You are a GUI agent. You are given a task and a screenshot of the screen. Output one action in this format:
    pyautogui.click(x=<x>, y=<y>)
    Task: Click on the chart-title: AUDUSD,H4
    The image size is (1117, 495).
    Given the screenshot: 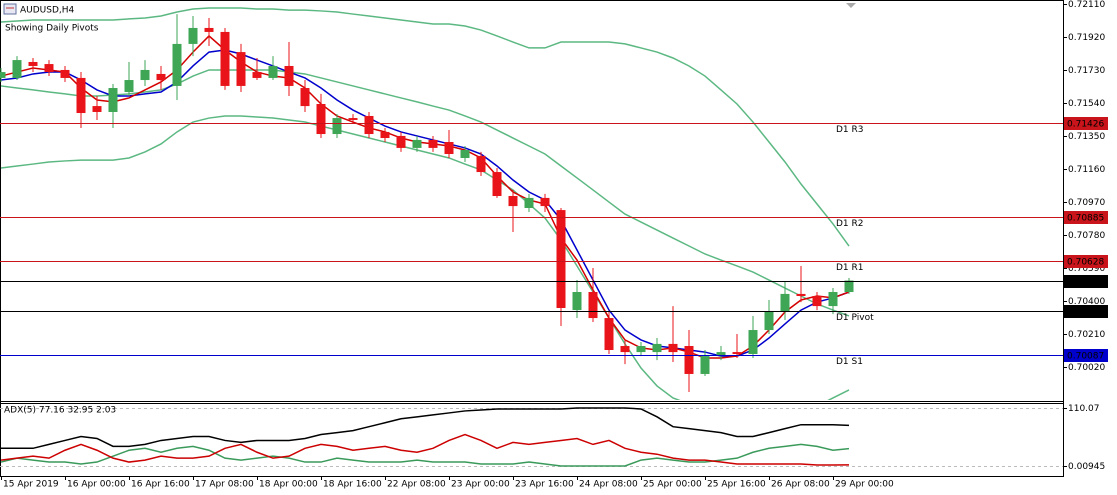 What is the action you would take?
    pyautogui.click(x=47, y=11)
    